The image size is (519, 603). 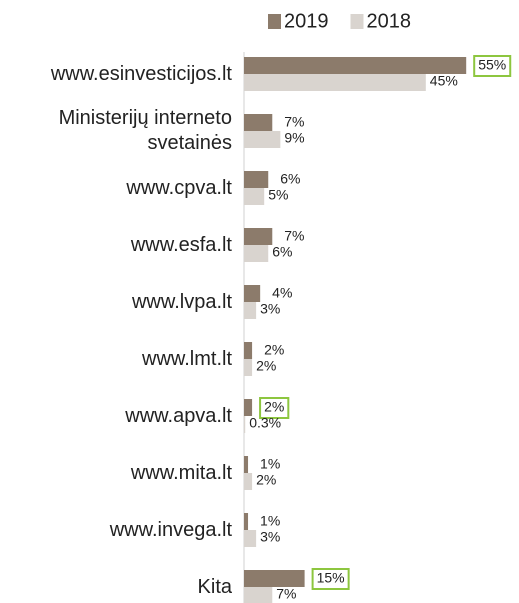 What do you see at coordinates (278, 195) in the screenshot?
I see `value-label: 5%` at bounding box center [278, 195].